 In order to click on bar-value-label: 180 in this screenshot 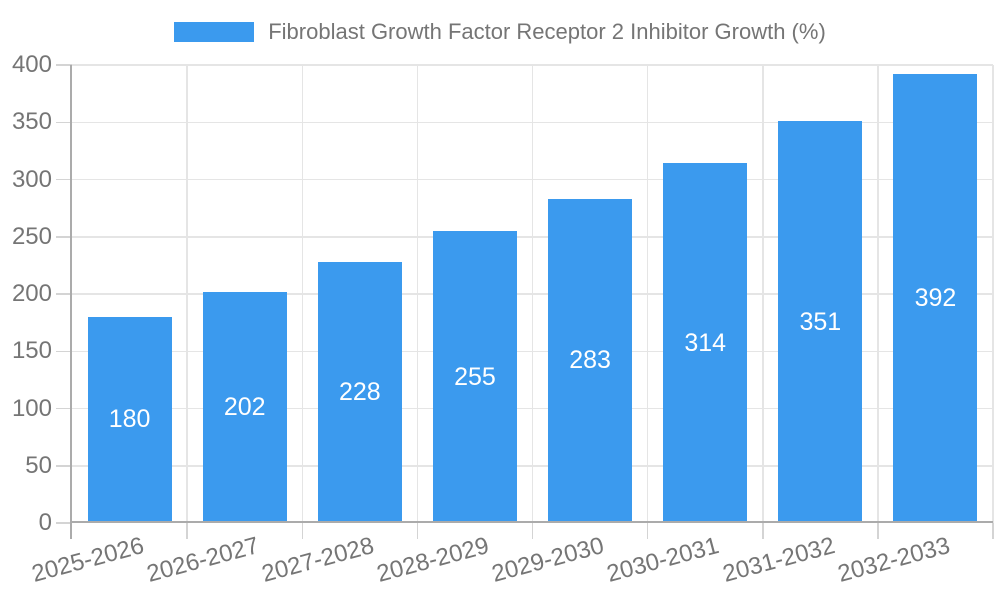, I will do `click(129, 419)`.